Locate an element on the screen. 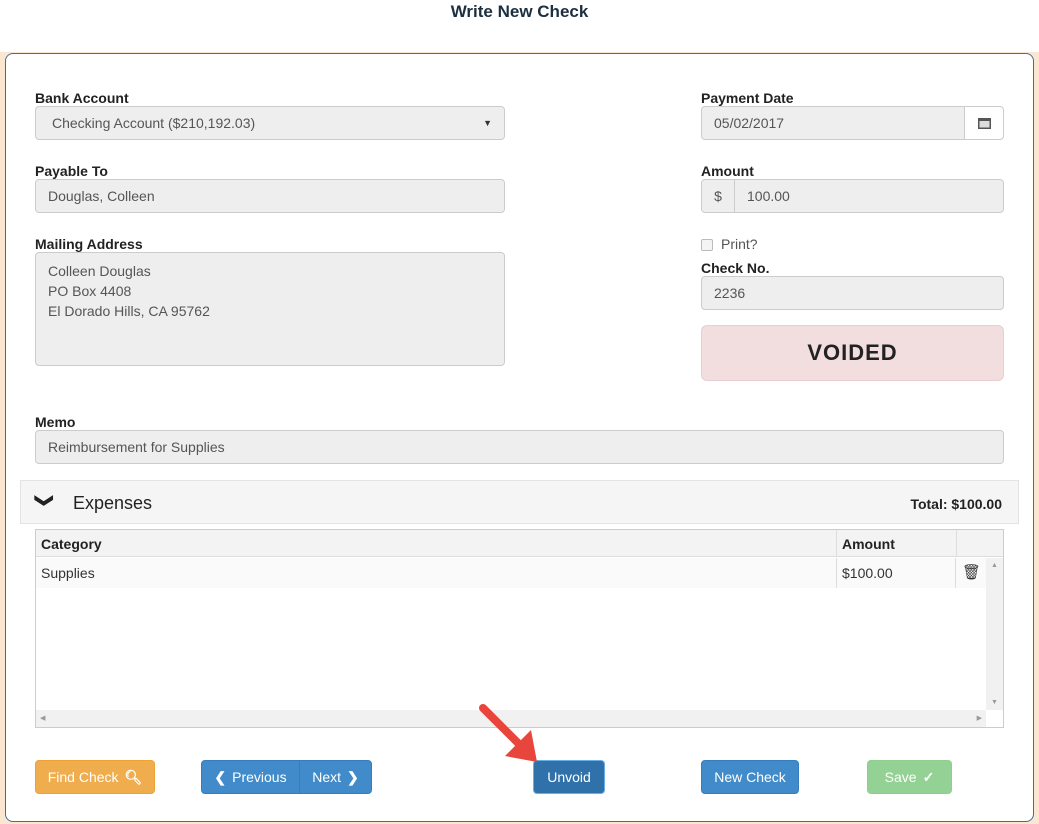 This screenshot has width=1039, height=824. chevron-left-icon: ❮ is located at coordinates (220, 776).